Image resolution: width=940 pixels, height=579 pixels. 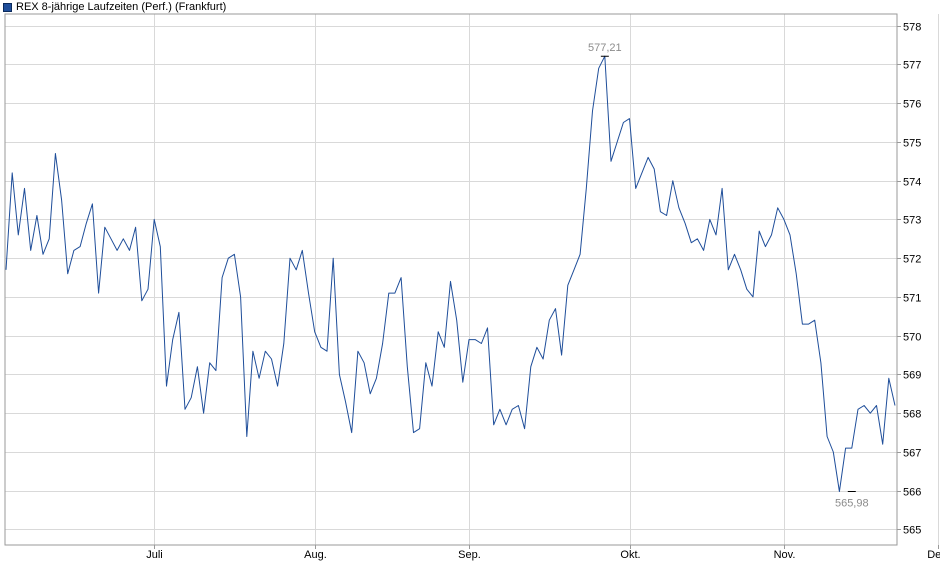 What do you see at coordinates (912, 221) in the screenshot?
I see `y-tick-label: 573` at bounding box center [912, 221].